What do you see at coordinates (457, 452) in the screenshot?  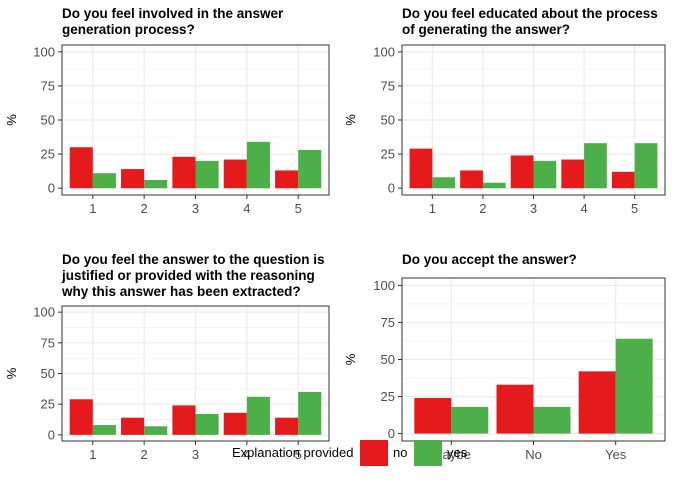 I see `legend-label-yes: yes` at bounding box center [457, 452].